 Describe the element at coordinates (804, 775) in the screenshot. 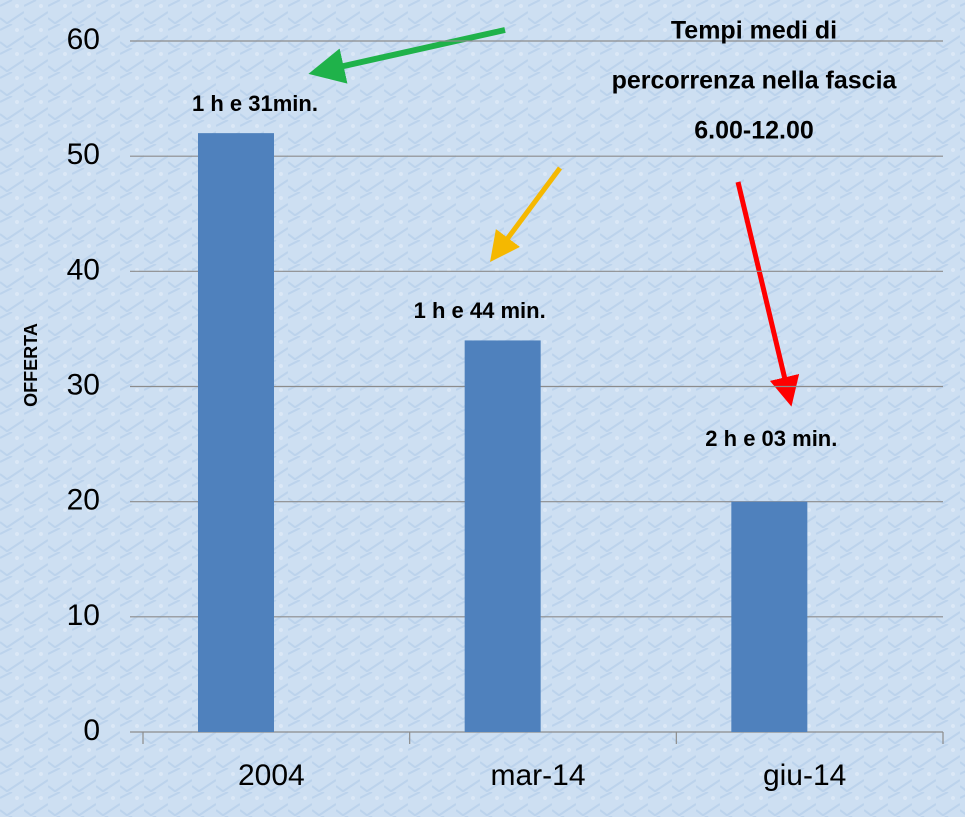

I see `x-tick-label: giu-14` at that location.